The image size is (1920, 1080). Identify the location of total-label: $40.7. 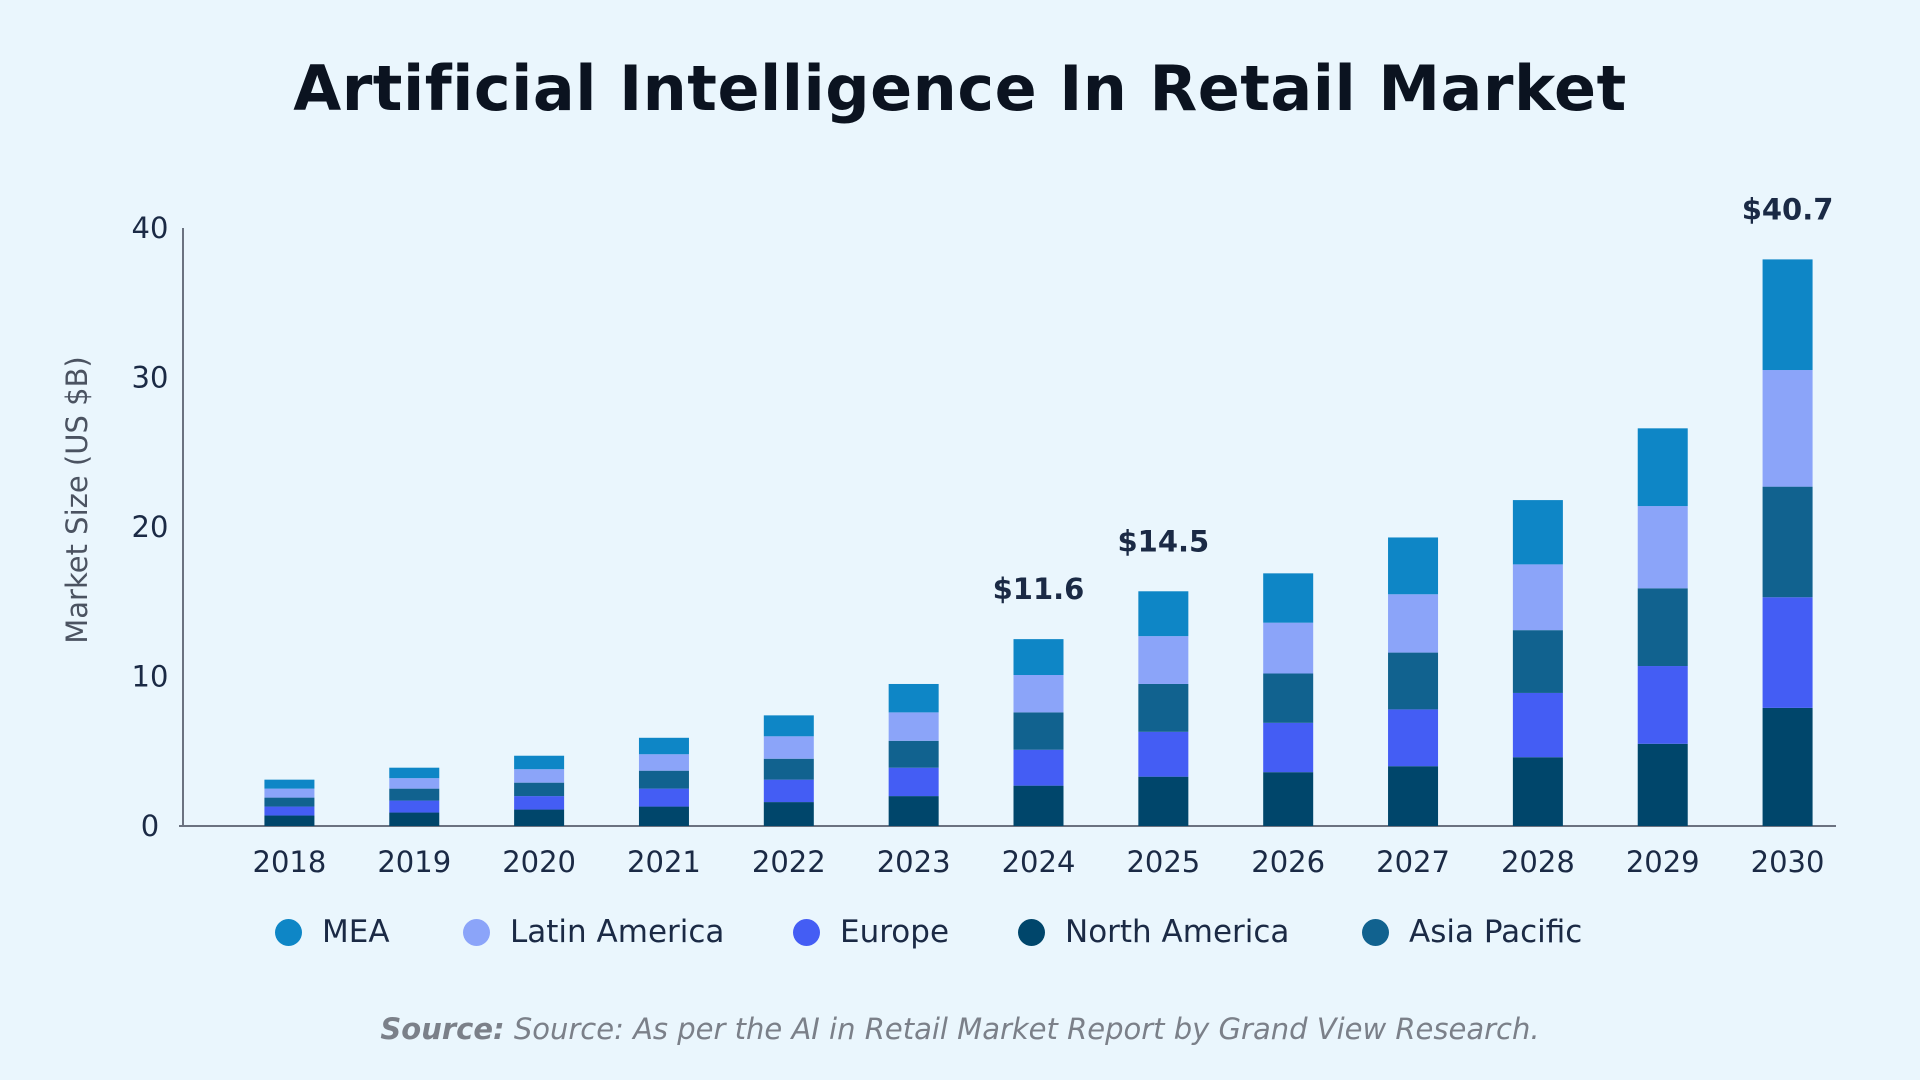
(1788, 209).